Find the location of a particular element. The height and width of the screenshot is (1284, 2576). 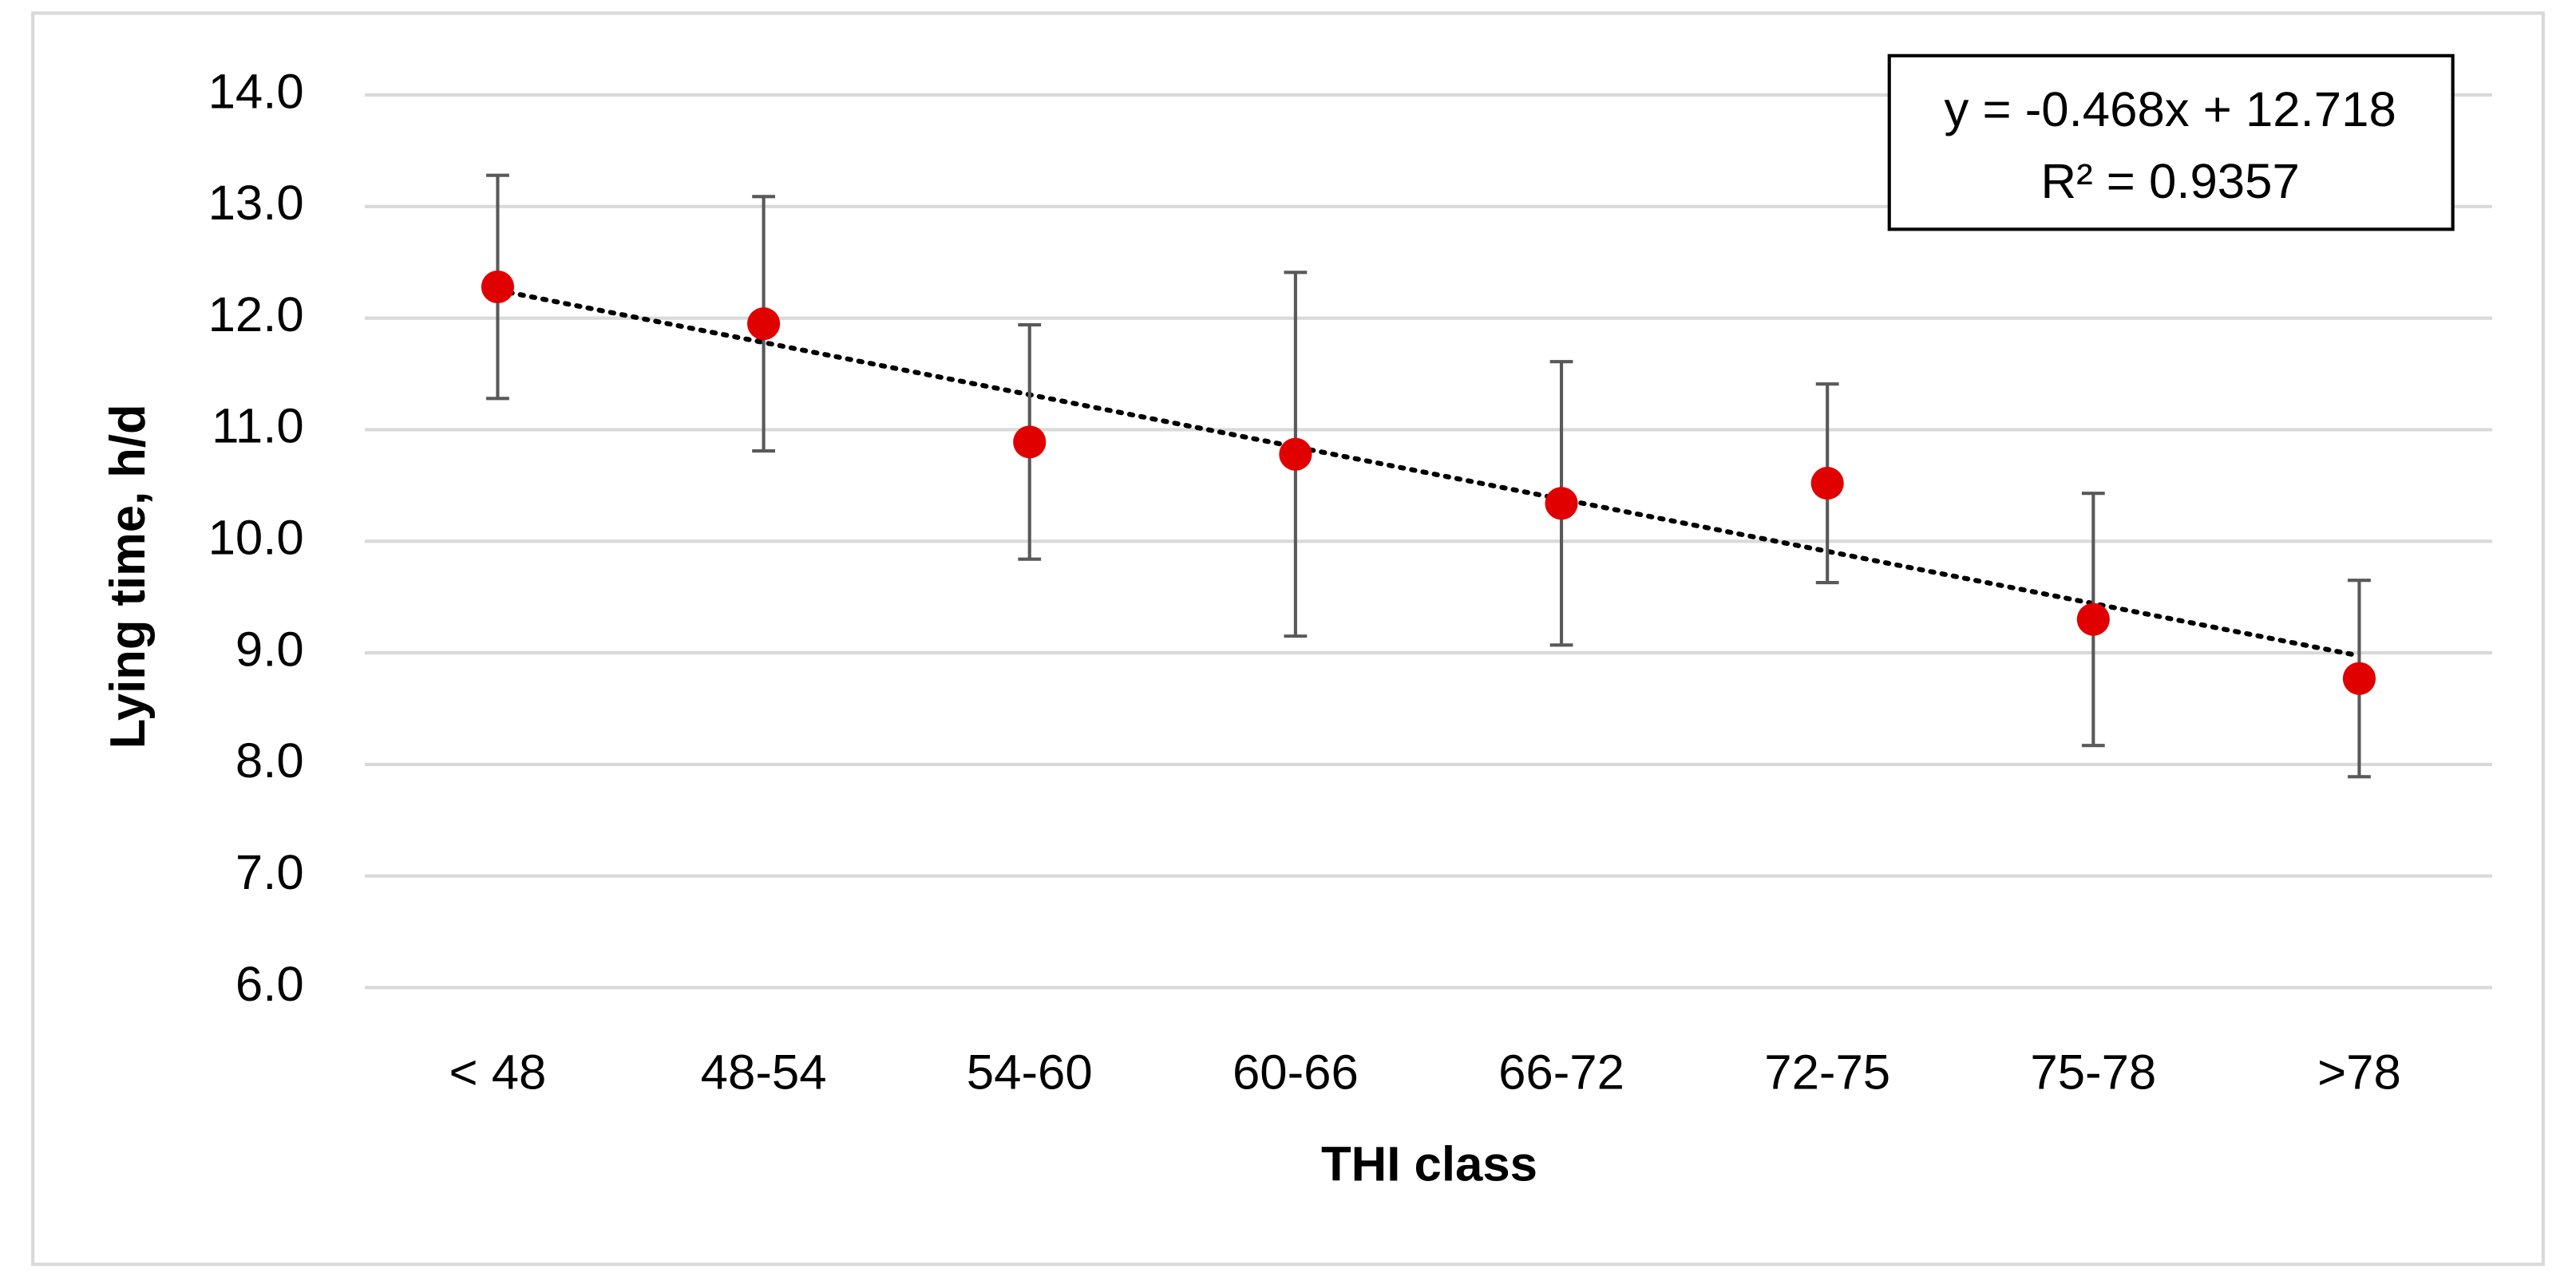

x-tick-label: 54-60 is located at coordinates (1030, 1072).